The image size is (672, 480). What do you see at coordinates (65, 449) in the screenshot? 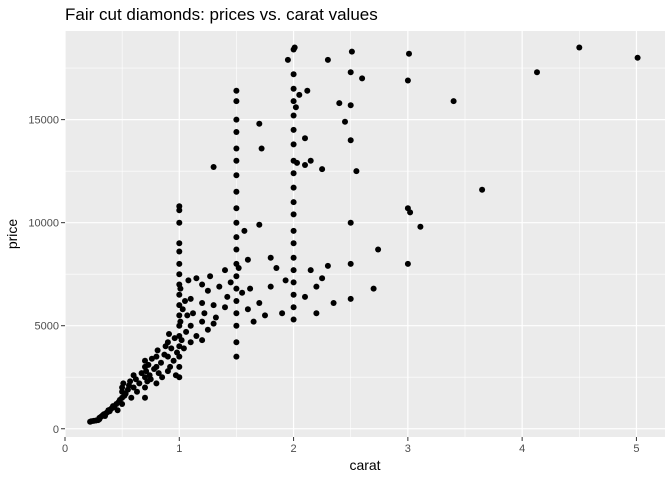
I see `x-tick-label: 0` at bounding box center [65, 449].